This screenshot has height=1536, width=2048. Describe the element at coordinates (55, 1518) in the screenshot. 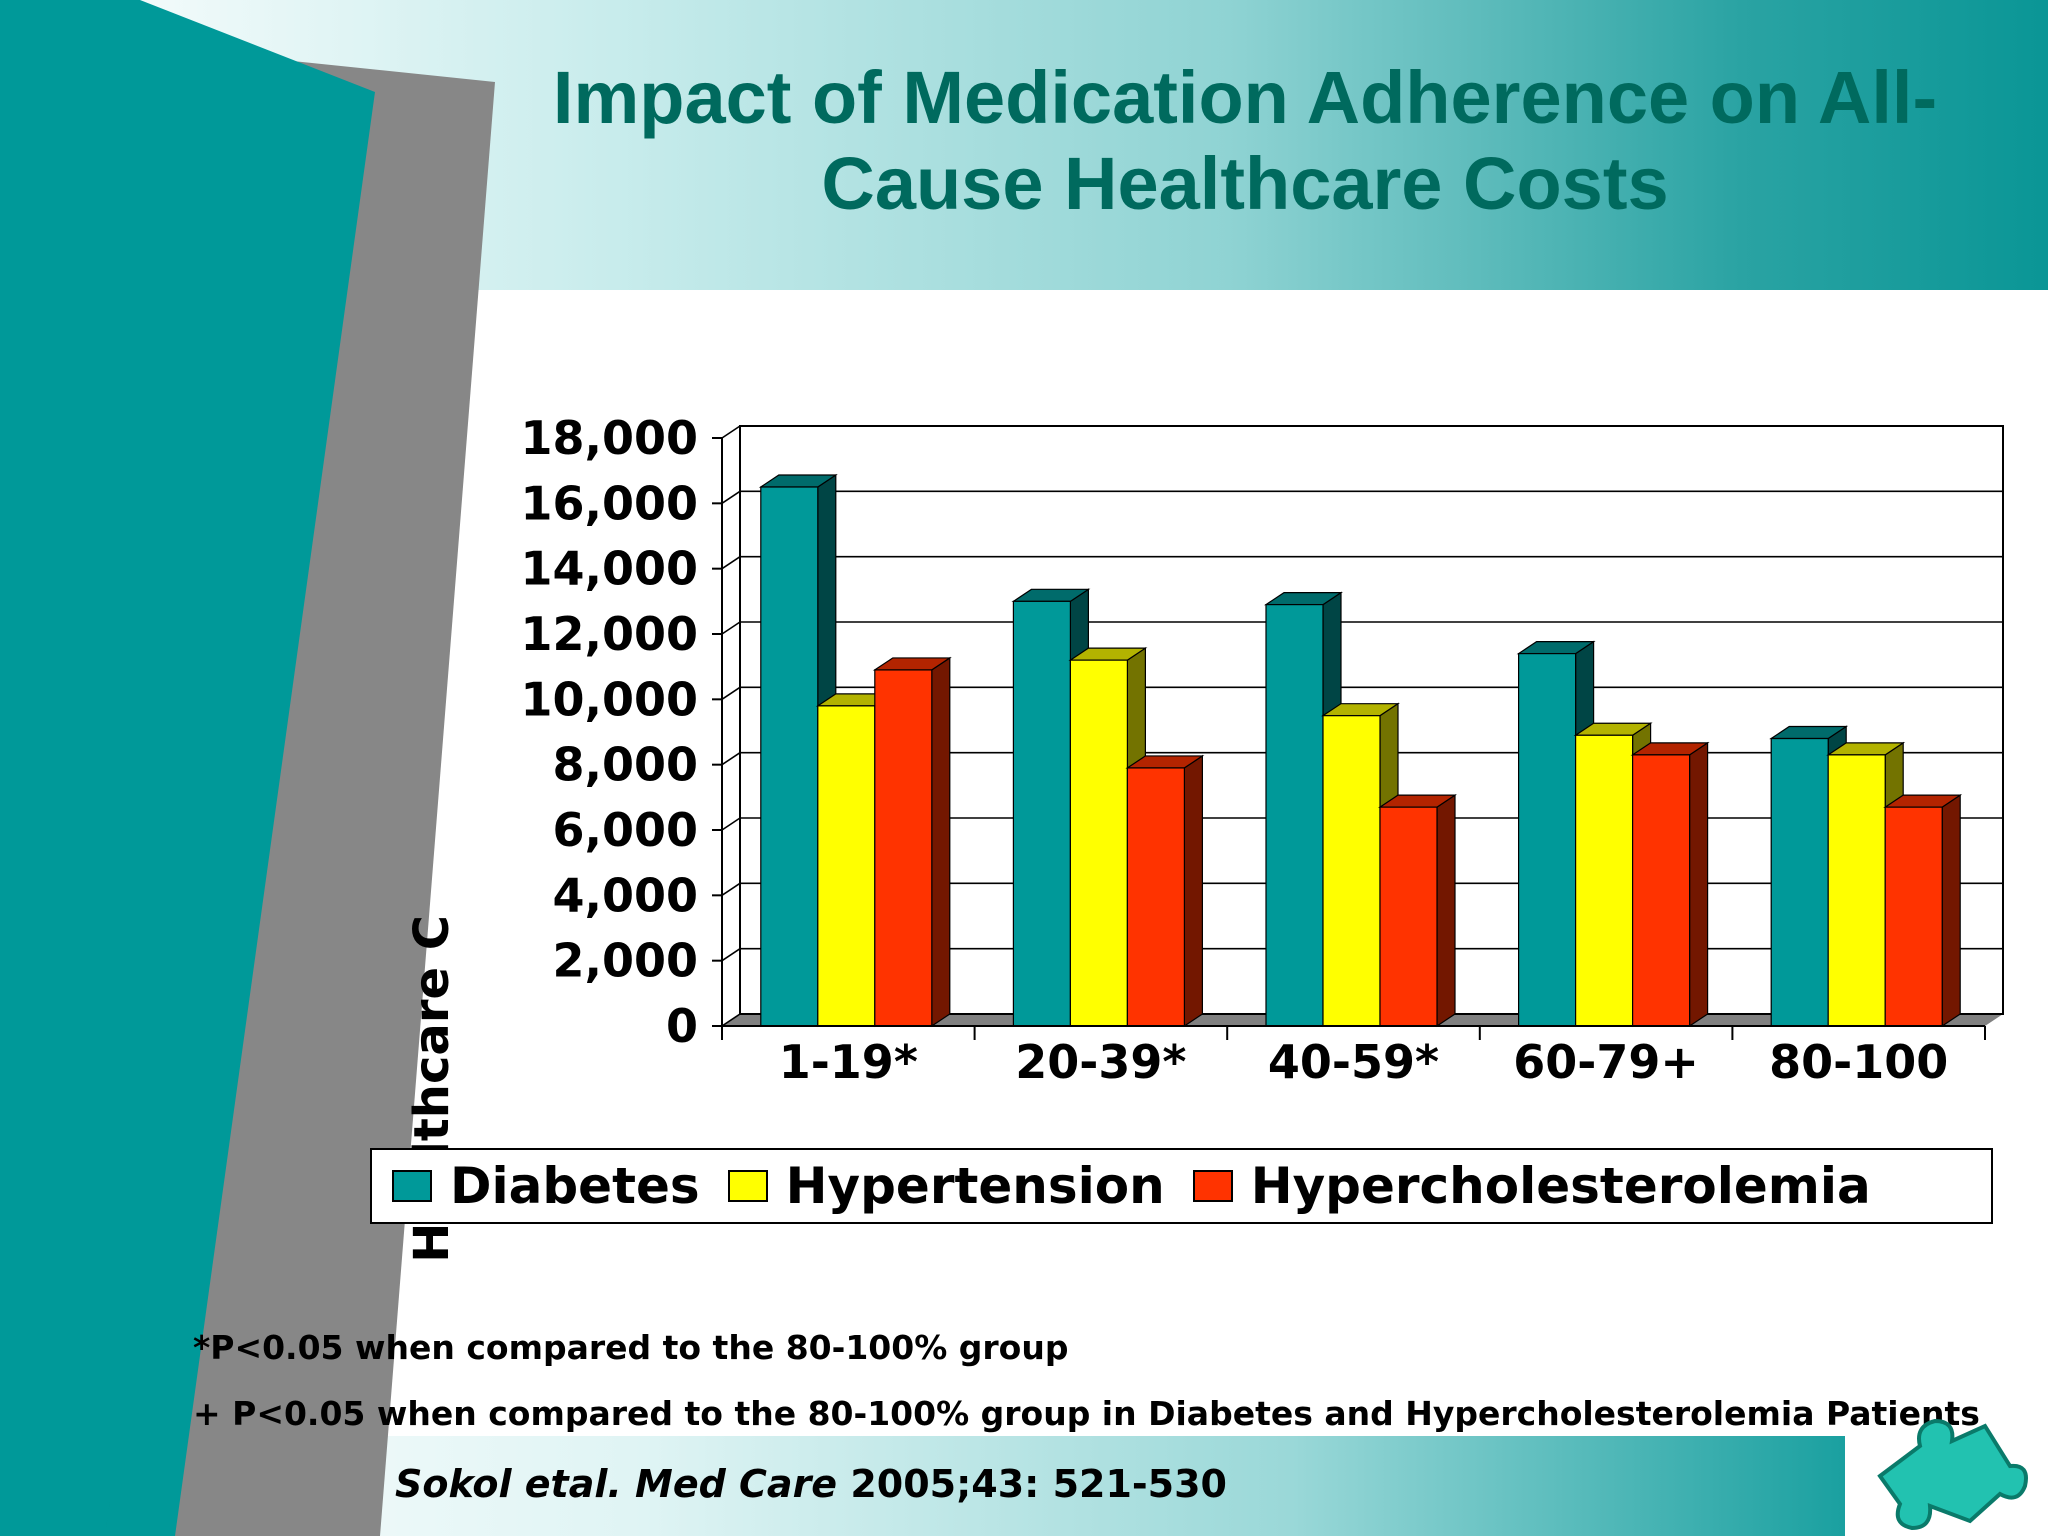

I see `teal-shape-foot` at that location.